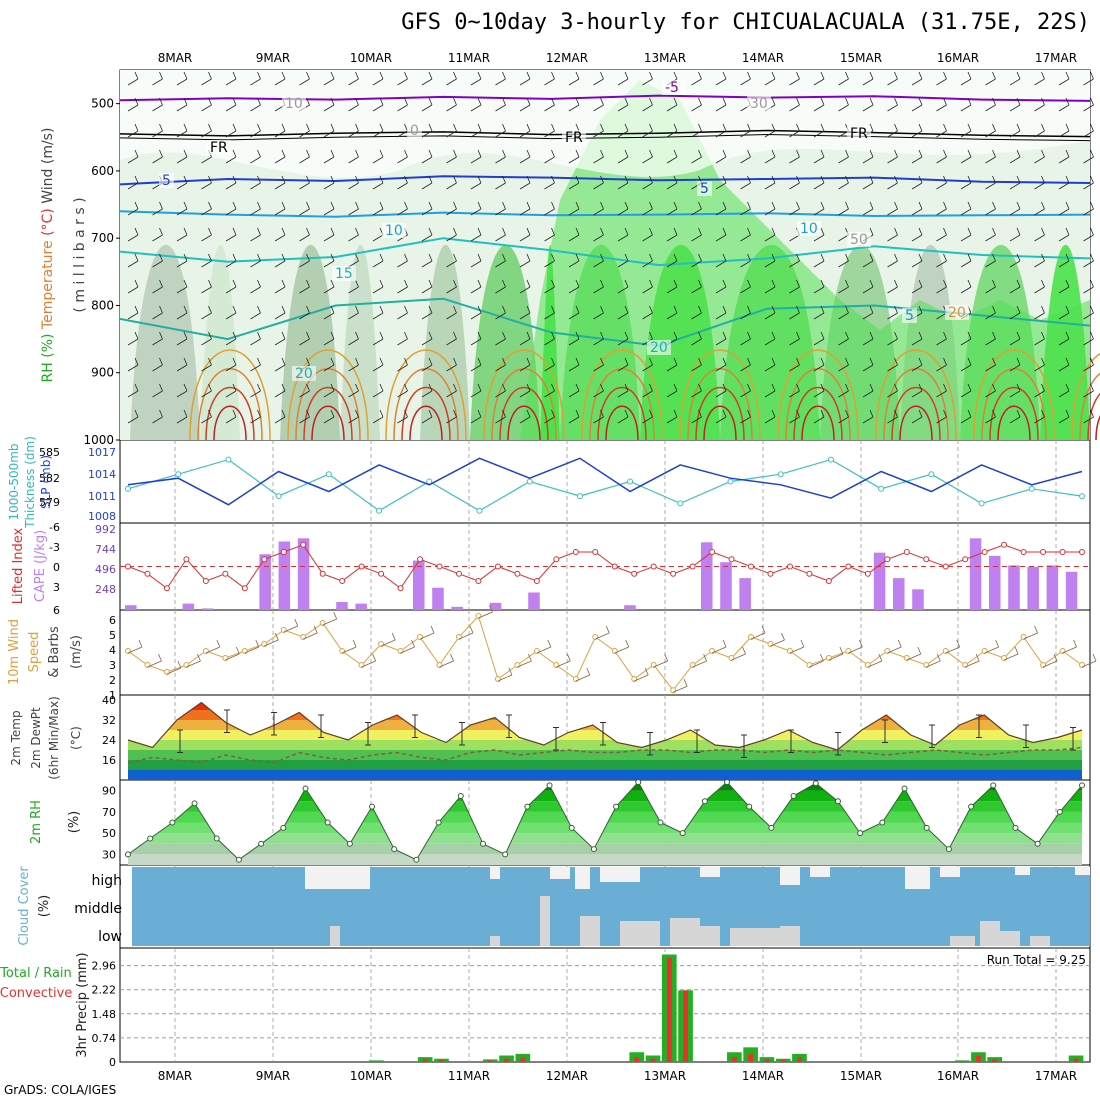 Image resolution: width=1100 pixels, height=1100 pixels. I want to click on contour-label: 20, so click(659, 348).